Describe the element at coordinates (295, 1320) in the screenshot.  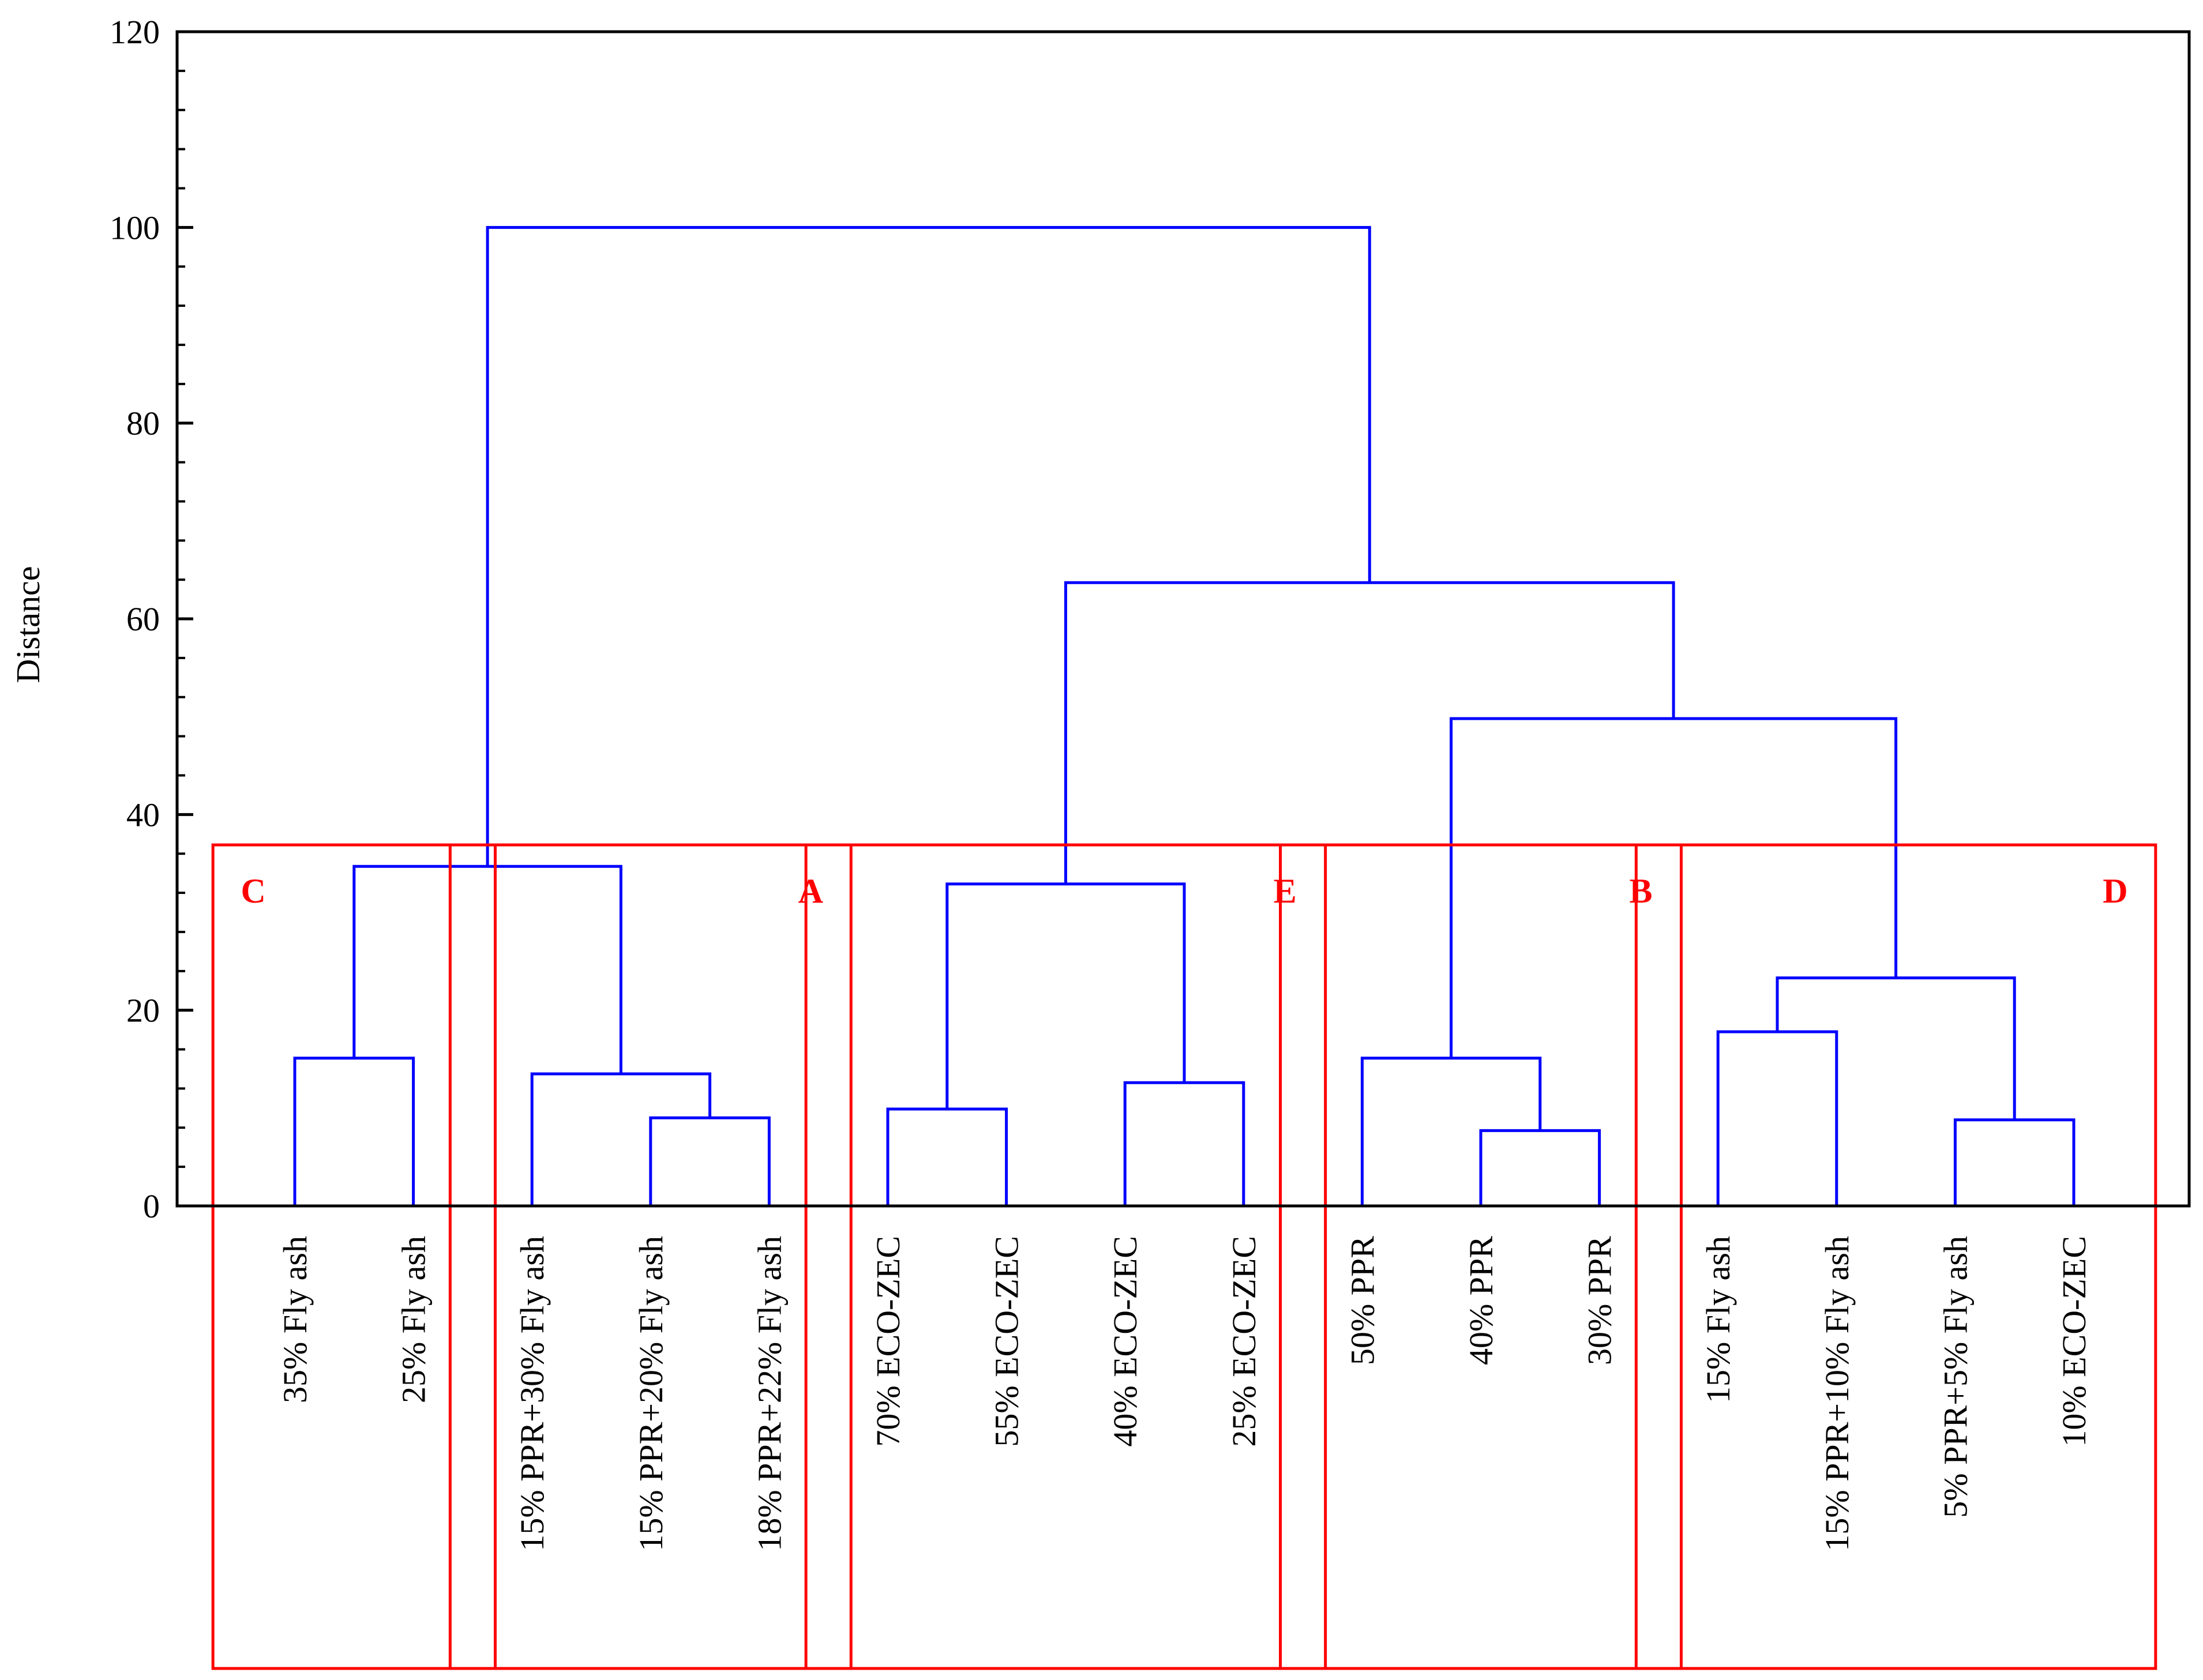
I see `leaf-label: 35% Fly ash` at that location.